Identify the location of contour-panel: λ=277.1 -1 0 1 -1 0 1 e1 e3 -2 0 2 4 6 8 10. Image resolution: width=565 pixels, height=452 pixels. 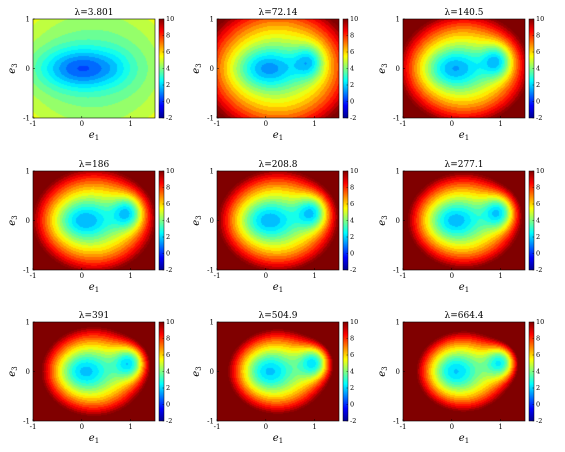
(460, 227).